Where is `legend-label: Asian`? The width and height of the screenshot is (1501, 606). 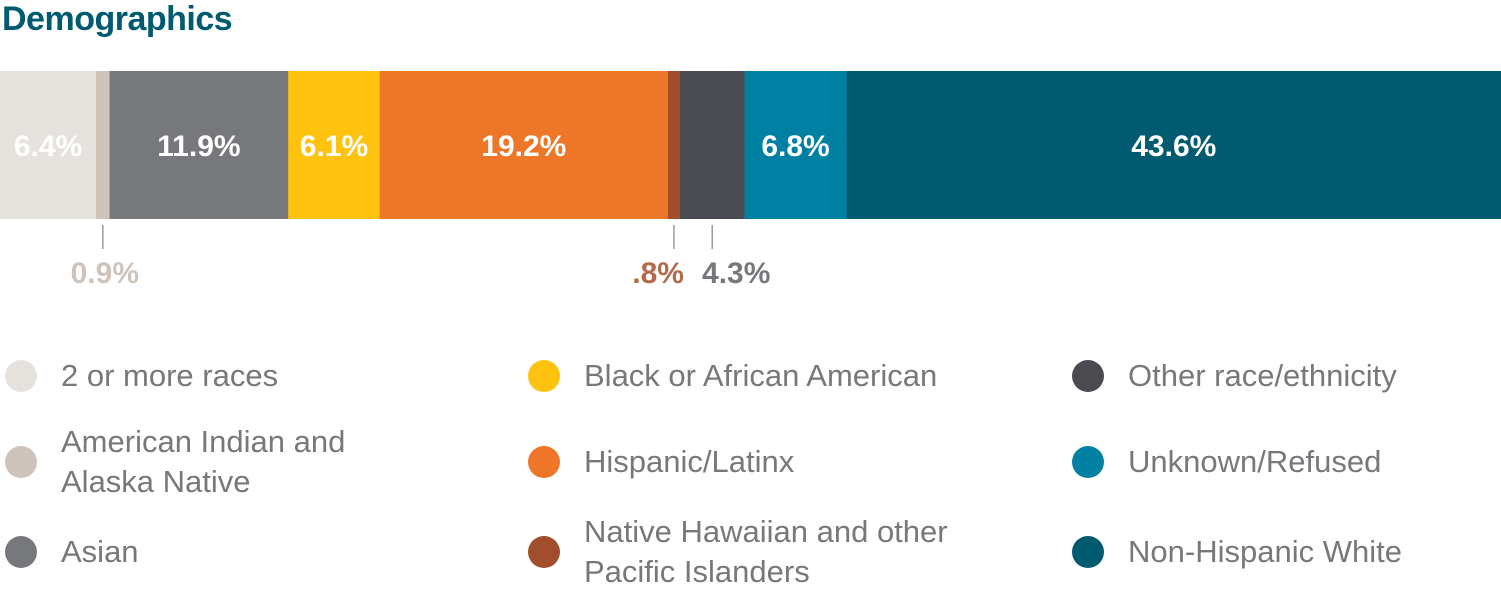 legend-label: Asian is located at coordinates (100, 551).